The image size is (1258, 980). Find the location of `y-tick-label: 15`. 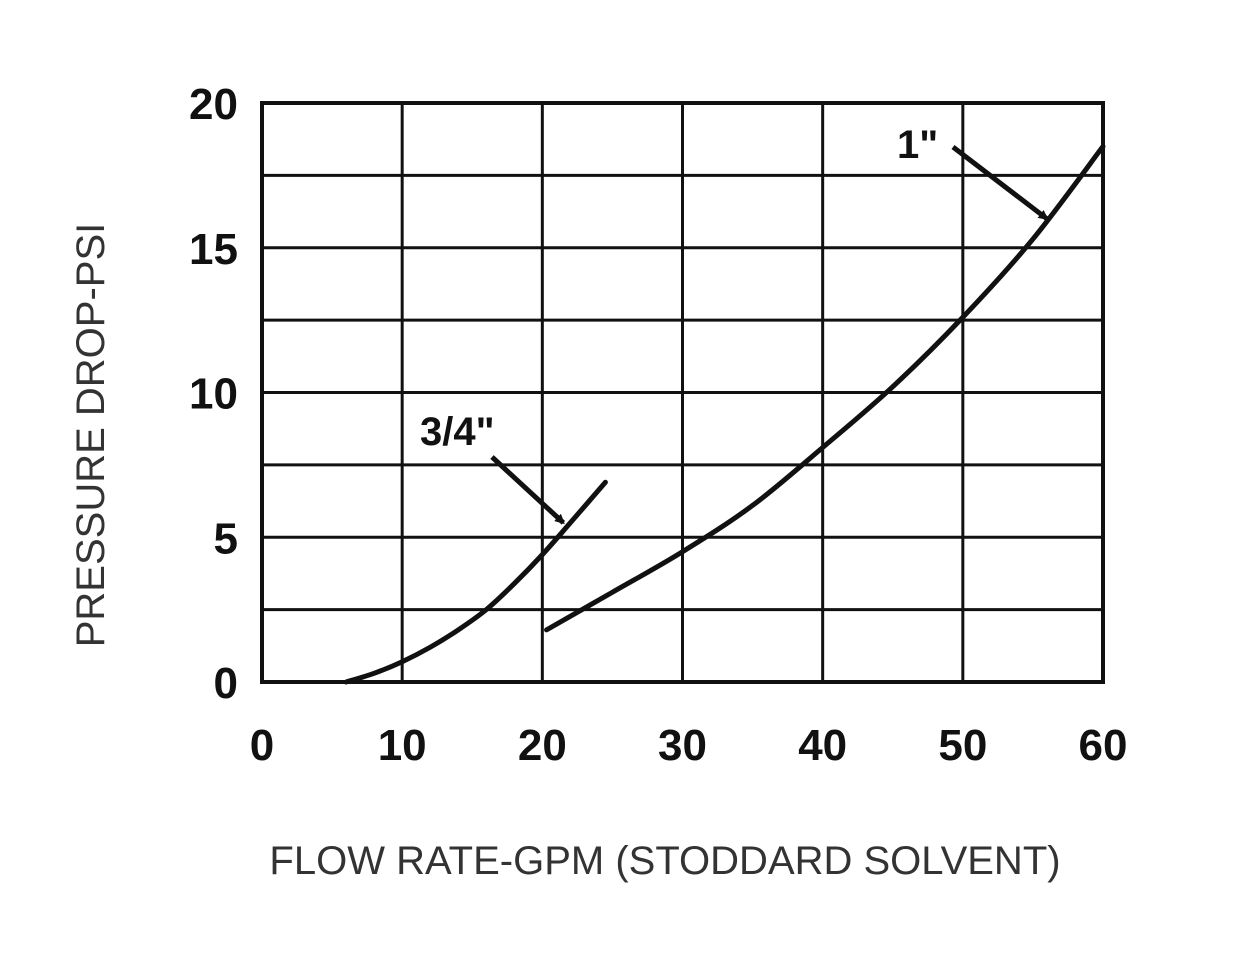

y-tick-label: 15 is located at coordinates (213, 249).